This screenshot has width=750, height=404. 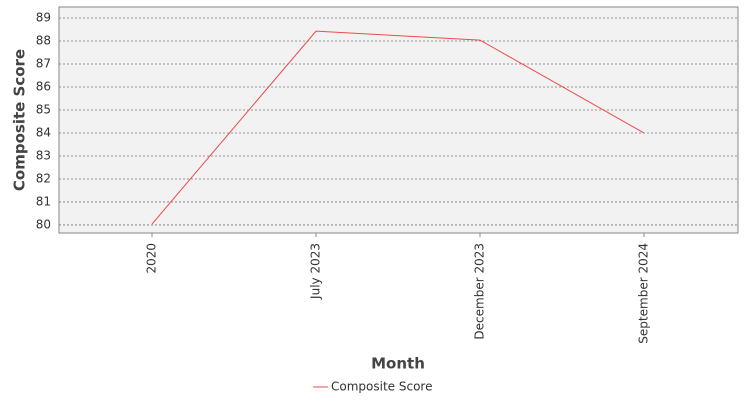 What do you see at coordinates (43, 87) in the screenshot?
I see `y-tick-label: 86` at bounding box center [43, 87].